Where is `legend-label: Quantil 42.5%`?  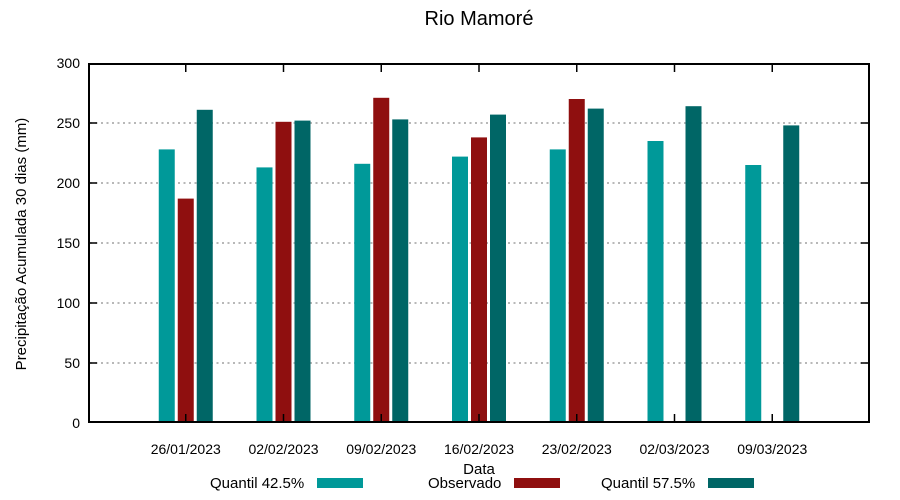 legend-label: Quantil 42.5% is located at coordinates (257, 483).